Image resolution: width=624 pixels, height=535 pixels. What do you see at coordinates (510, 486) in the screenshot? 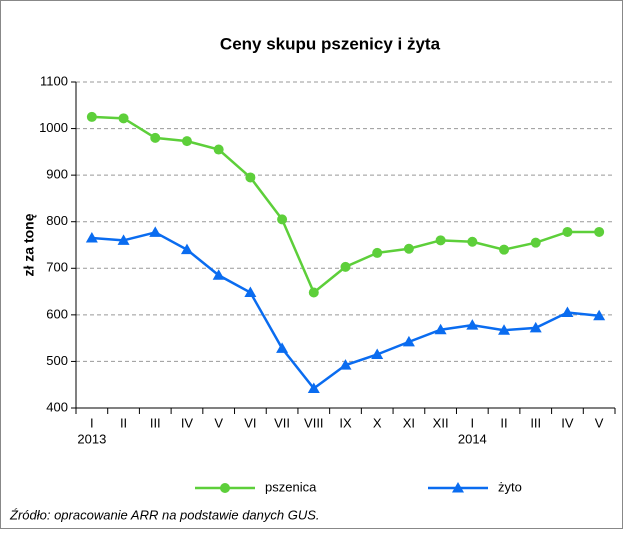
I see `legend-label: żyto` at bounding box center [510, 486].